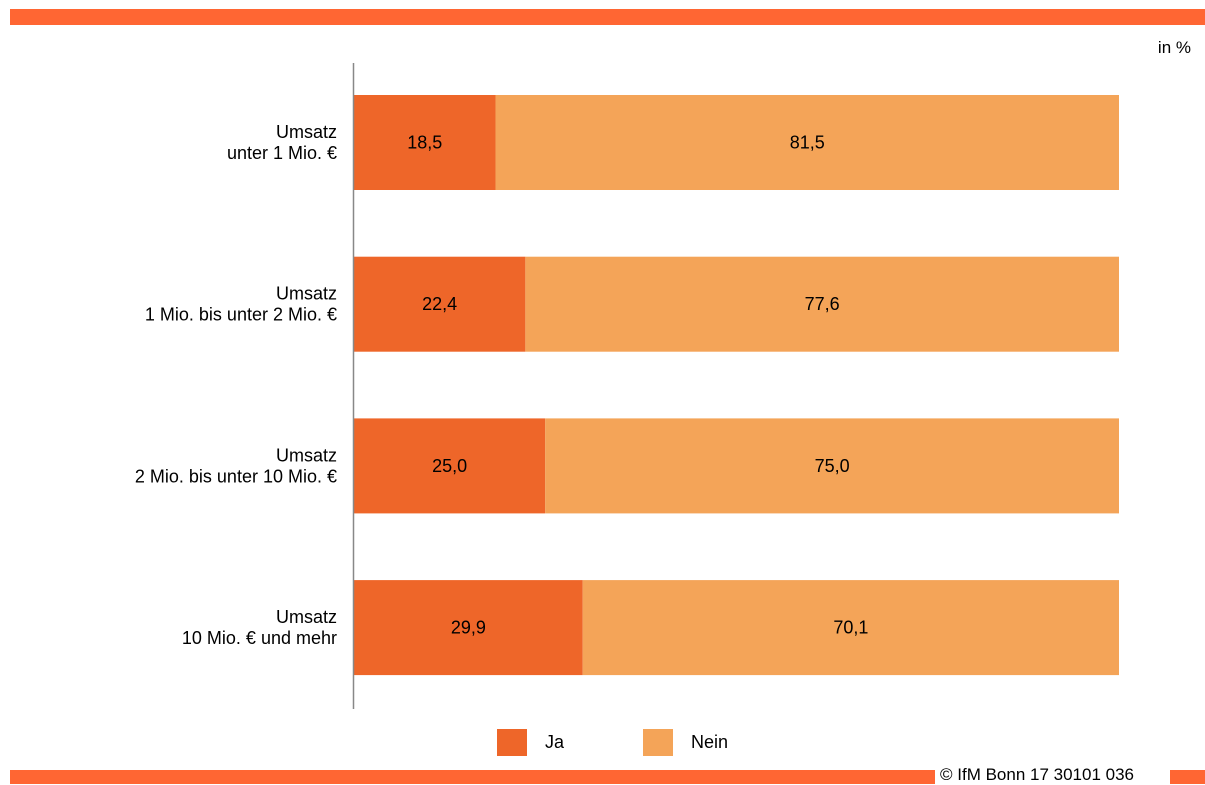  I want to click on category-label-3-line-0: Umsatz, so click(306, 617).